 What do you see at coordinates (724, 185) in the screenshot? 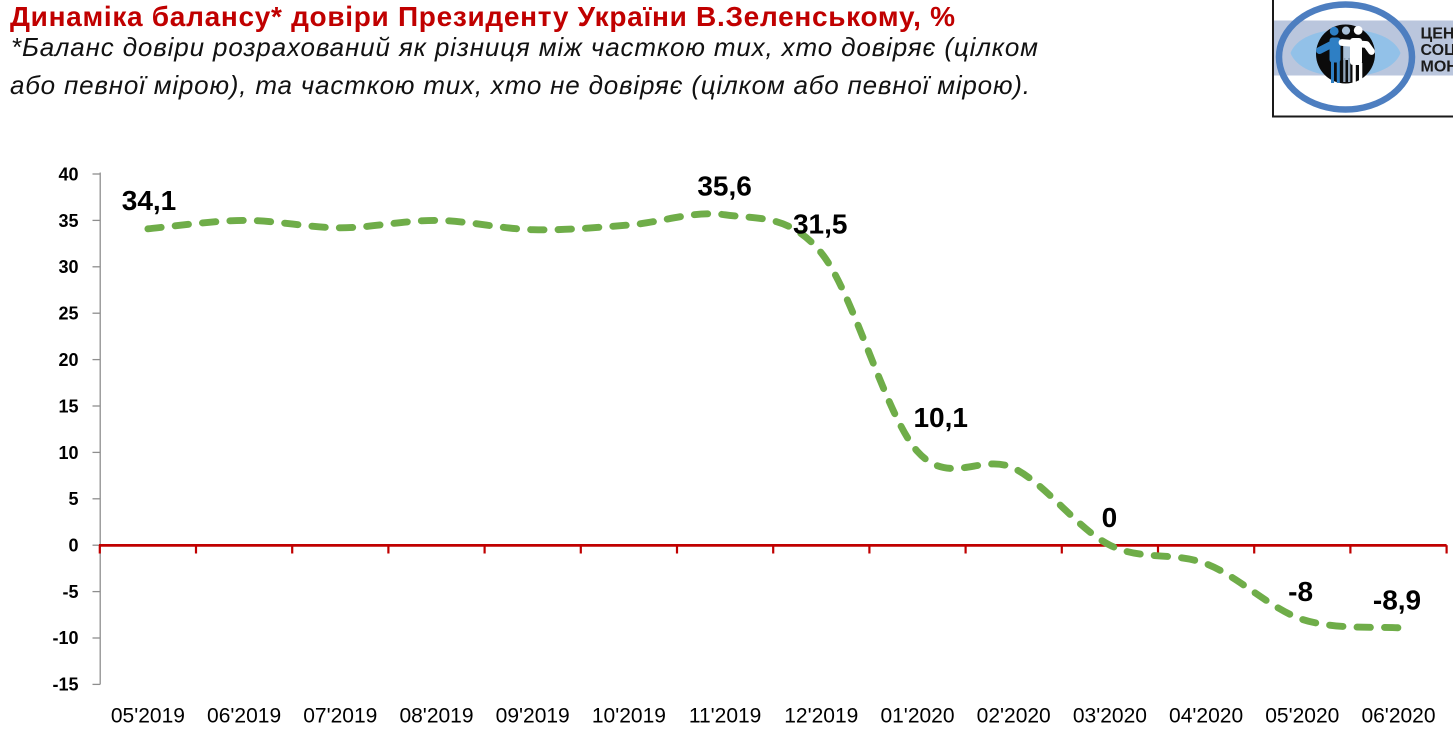
I see `svg-text: 35,6` at bounding box center [724, 185].